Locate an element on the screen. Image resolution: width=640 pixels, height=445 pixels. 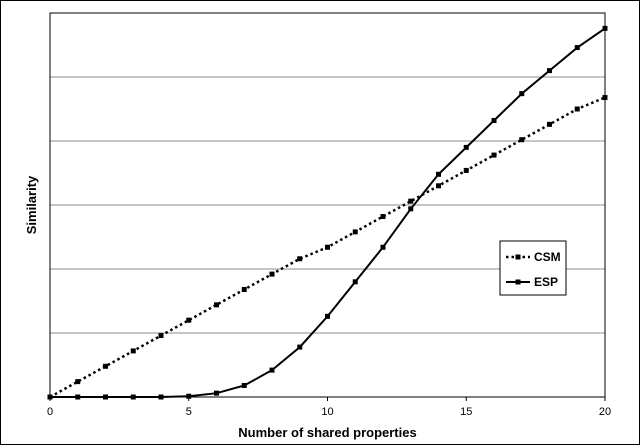
legend: CSM ESP is located at coordinates (533, 268).